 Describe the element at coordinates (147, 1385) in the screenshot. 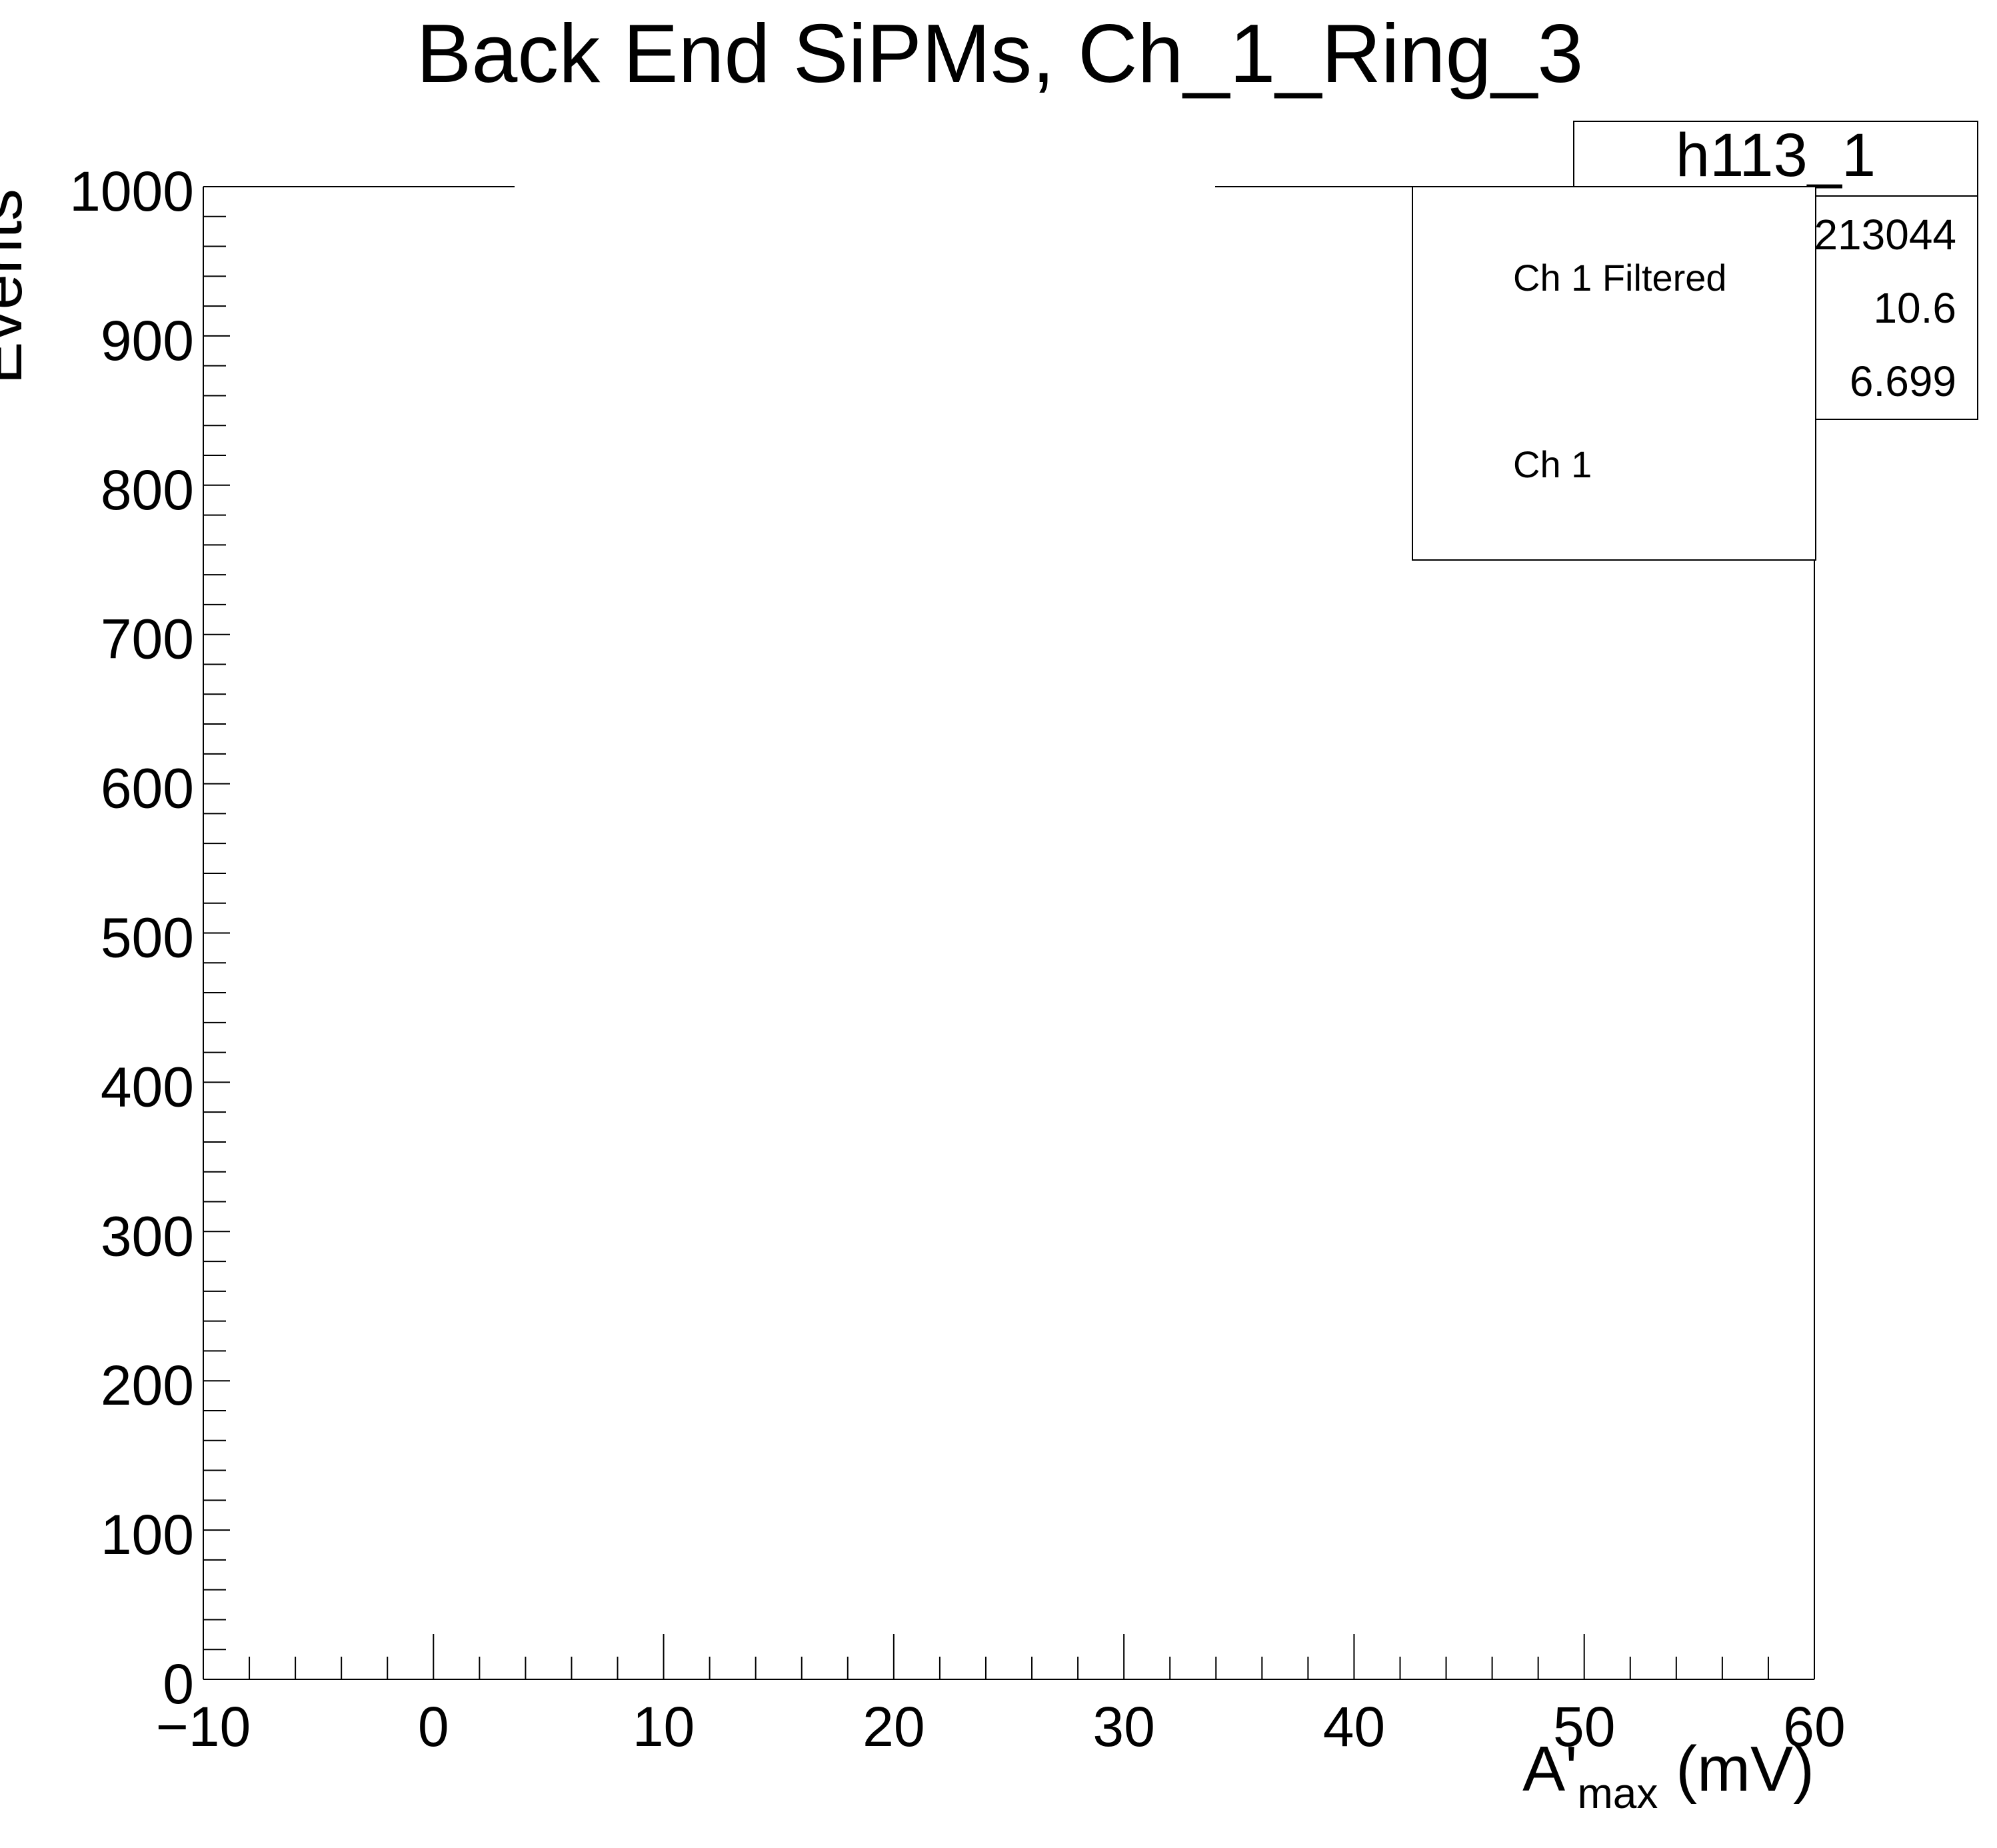

I see `y-tick-label: 200` at that location.